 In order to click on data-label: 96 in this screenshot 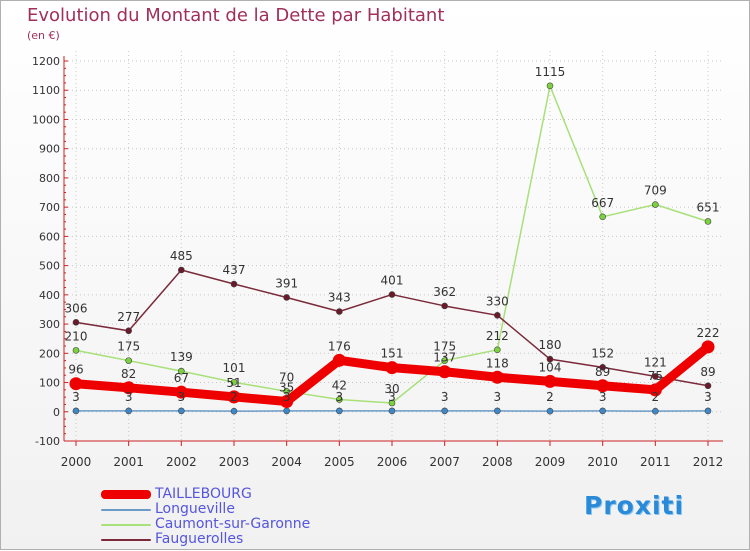, I will do `click(75, 370)`.